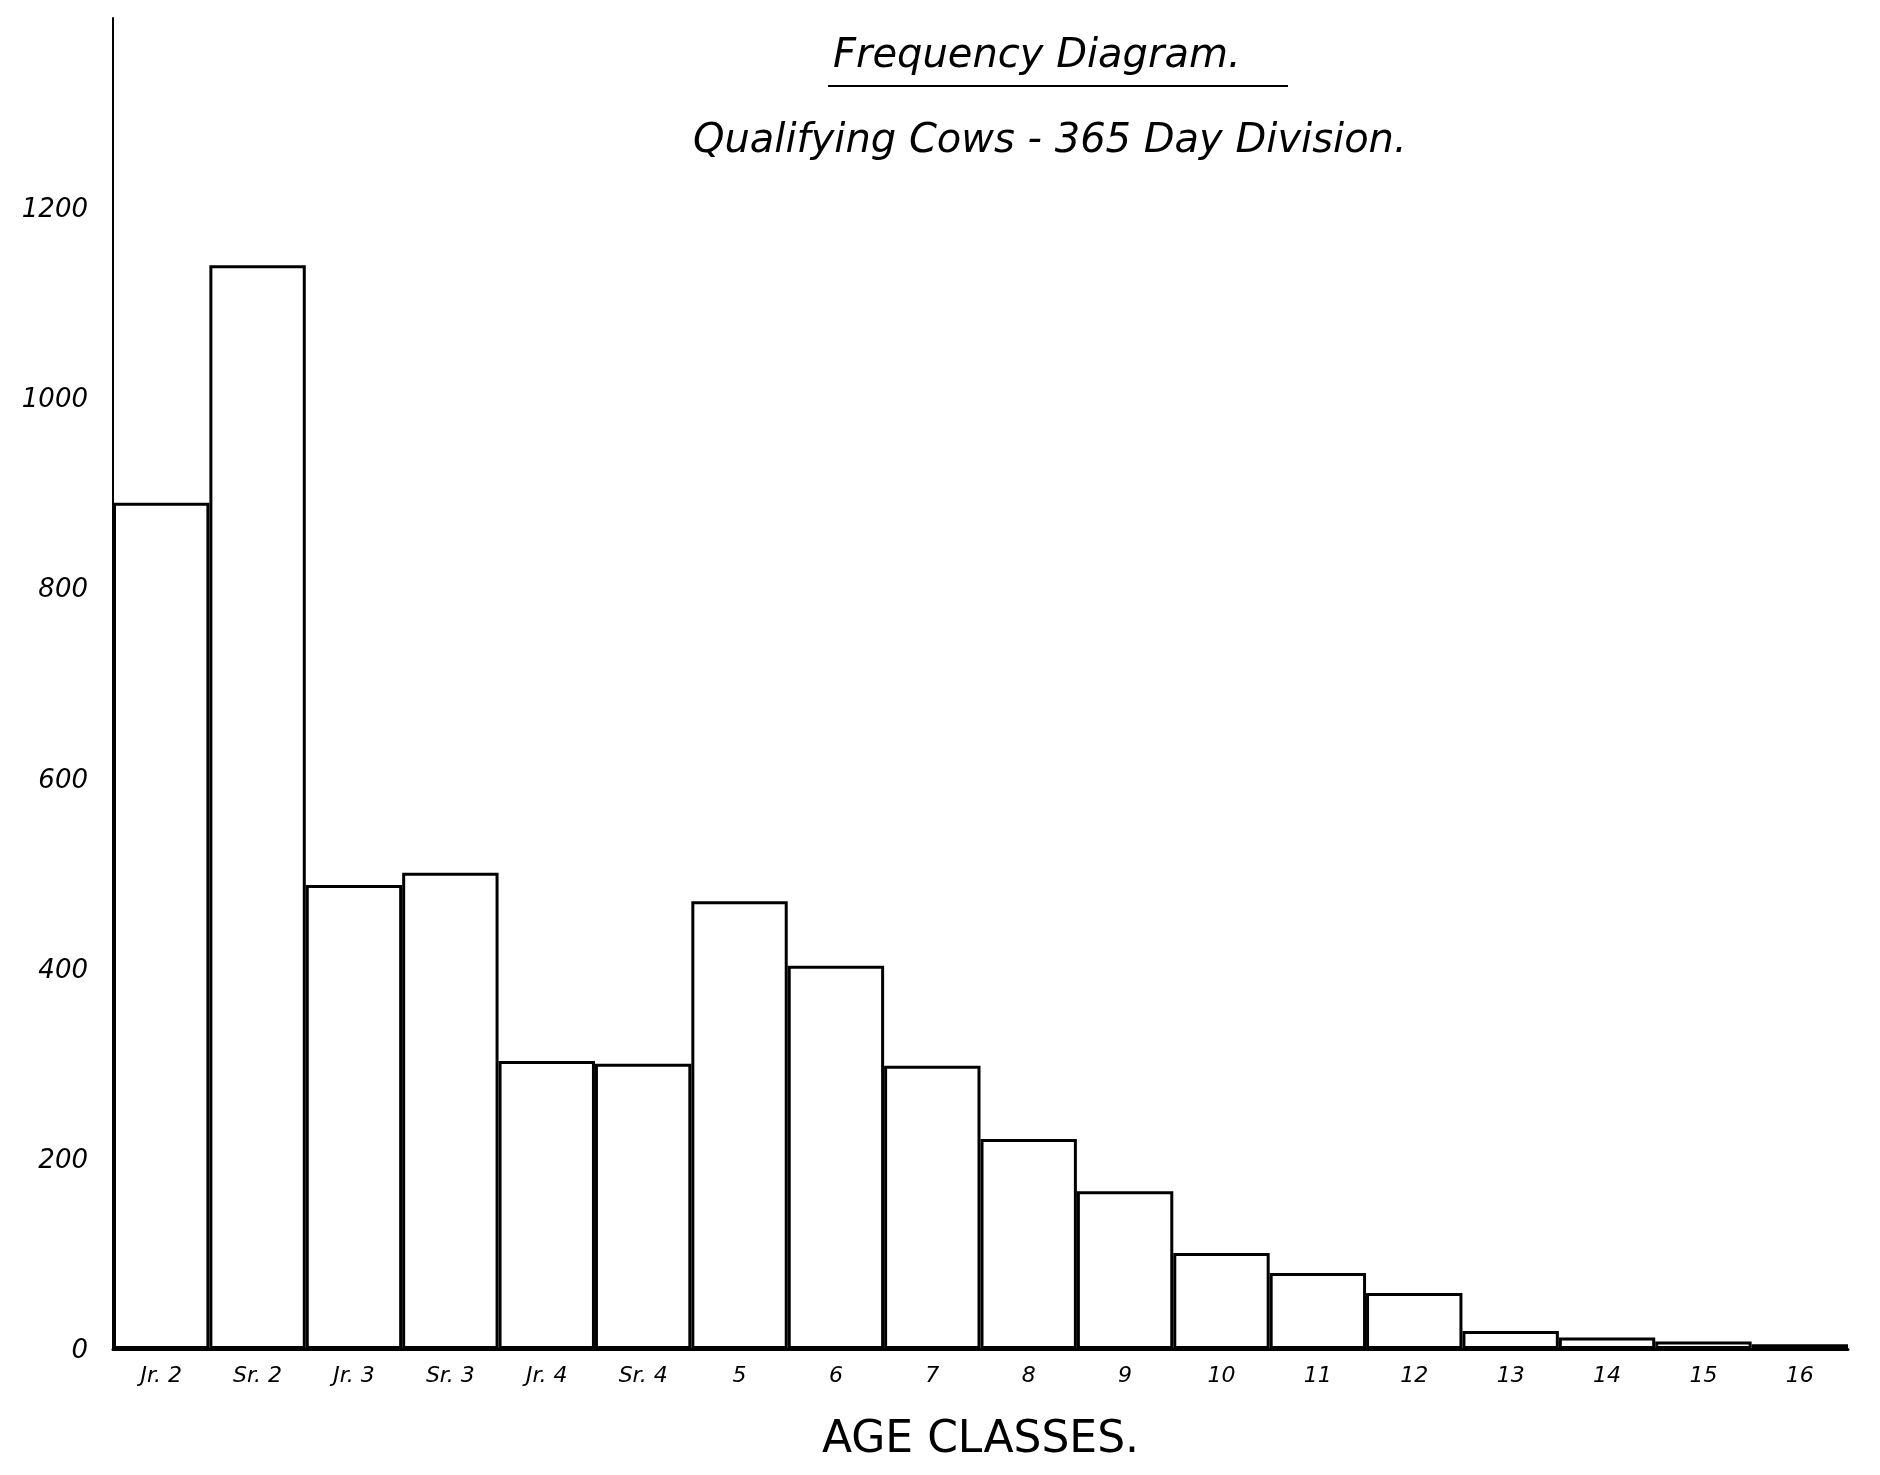 The height and width of the screenshot is (1475, 1880). Describe the element at coordinates (835, 1374) in the screenshot. I see `x-tick-label: 6` at that location.